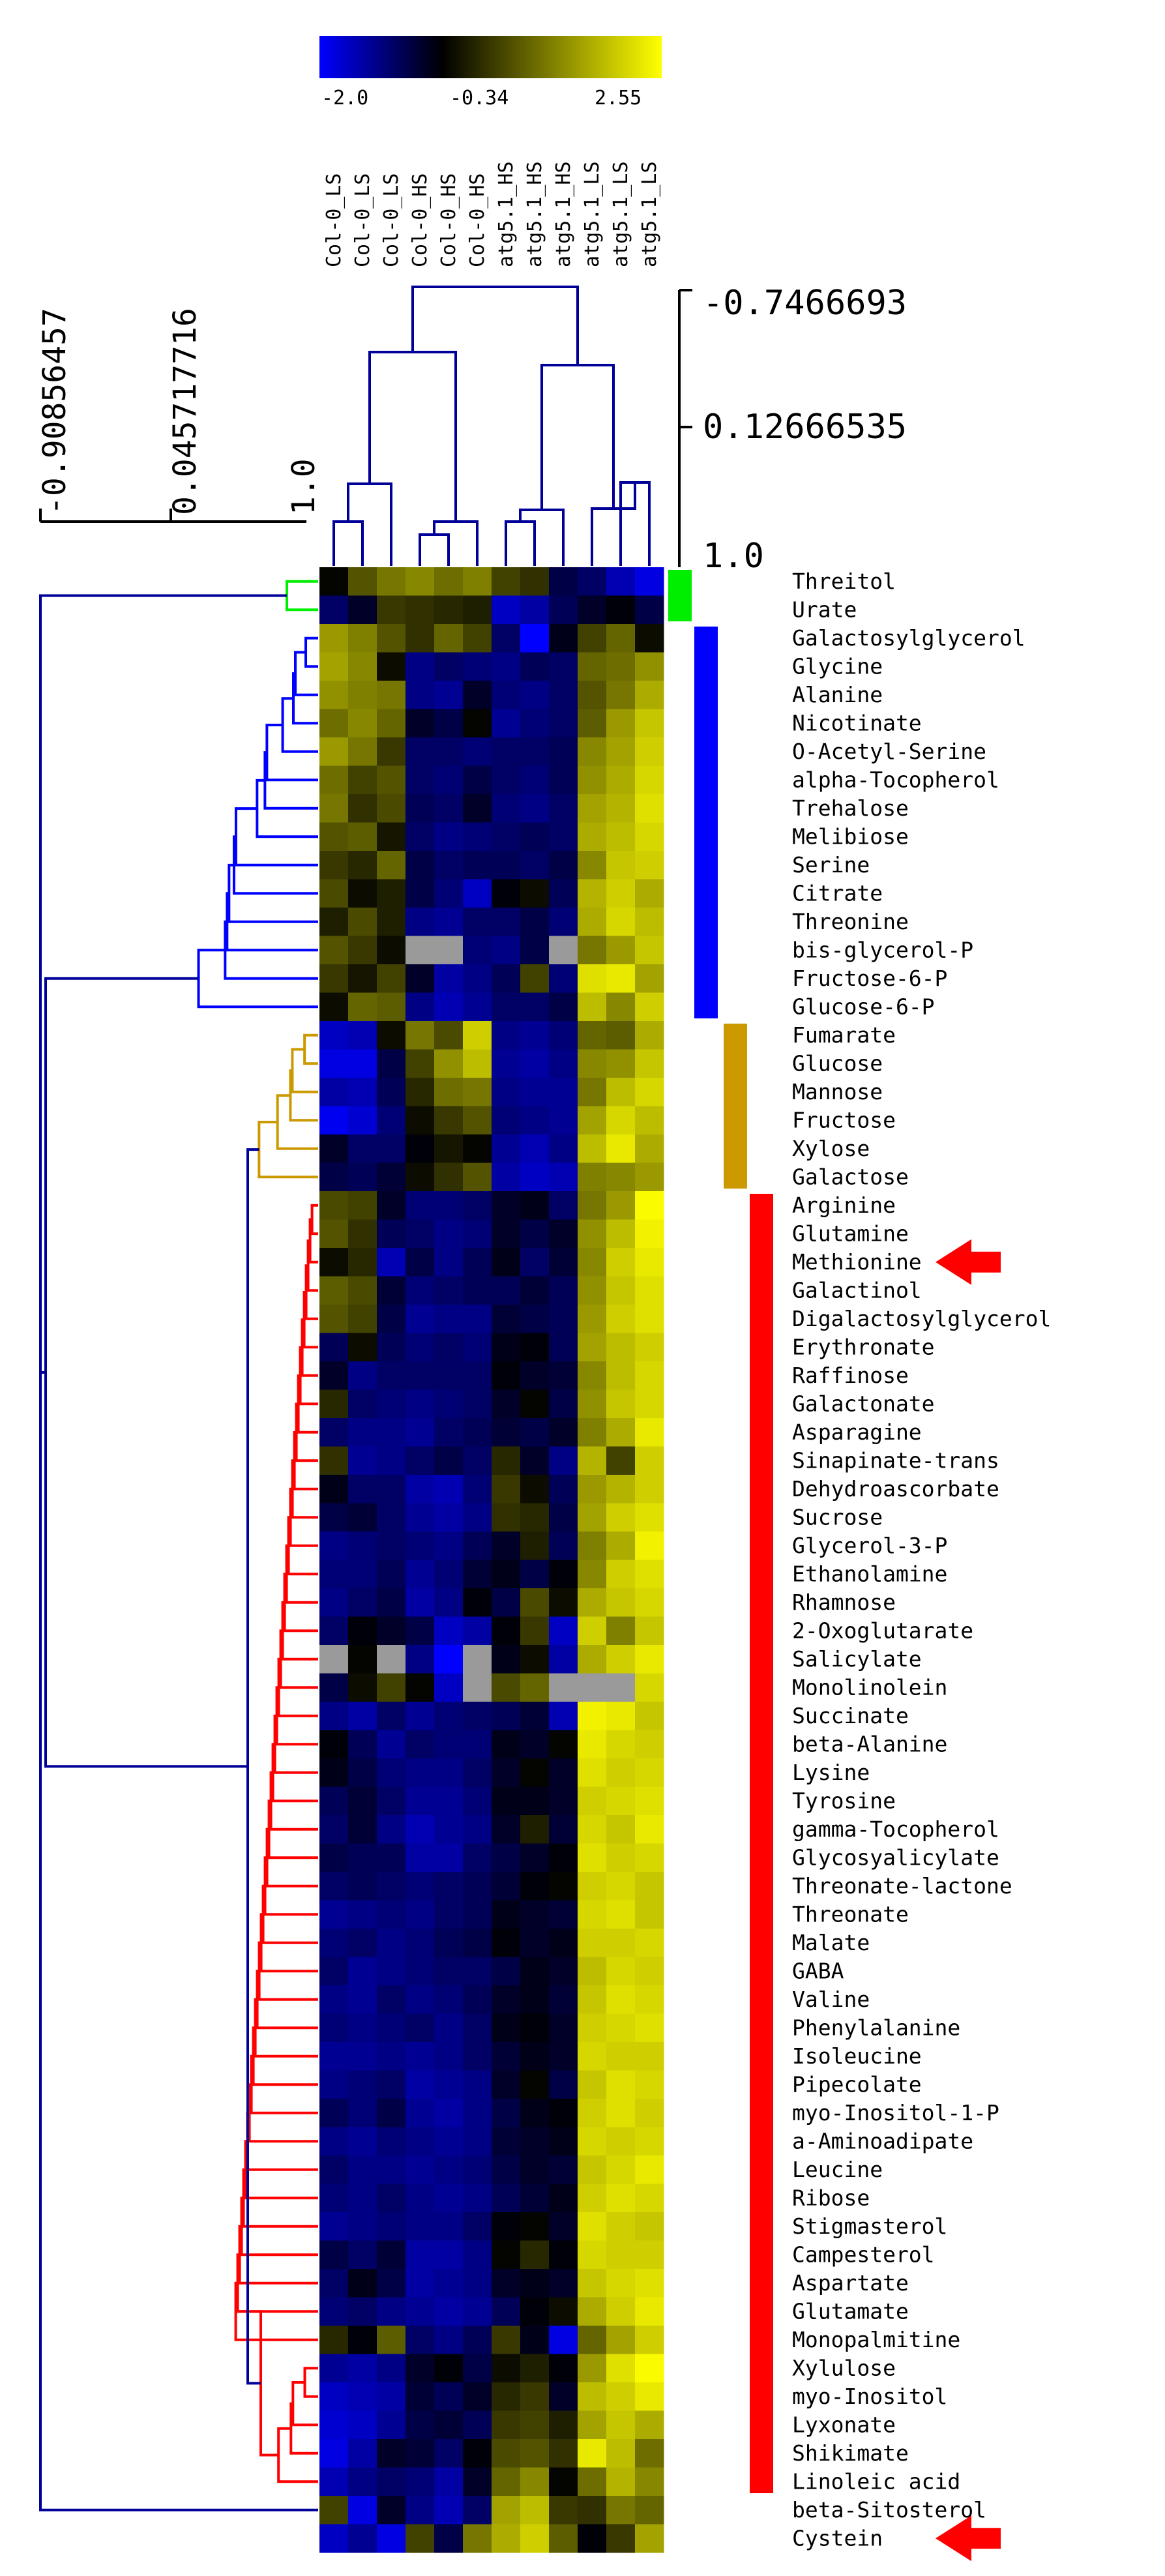 This screenshot has width=1165, height=2576. What do you see at coordinates (649, 214) in the screenshot?
I see `column-label: atg5.1_LS` at bounding box center [649, 214].